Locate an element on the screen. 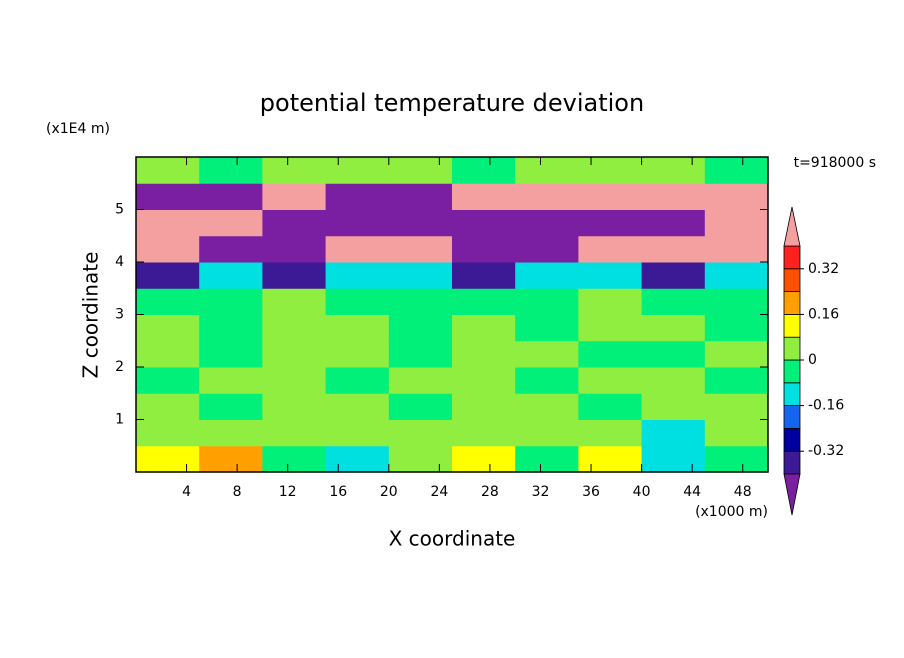 This screenshot has width=904, height=658. x-tick-label: 48 is located at coordinates (743, 492).